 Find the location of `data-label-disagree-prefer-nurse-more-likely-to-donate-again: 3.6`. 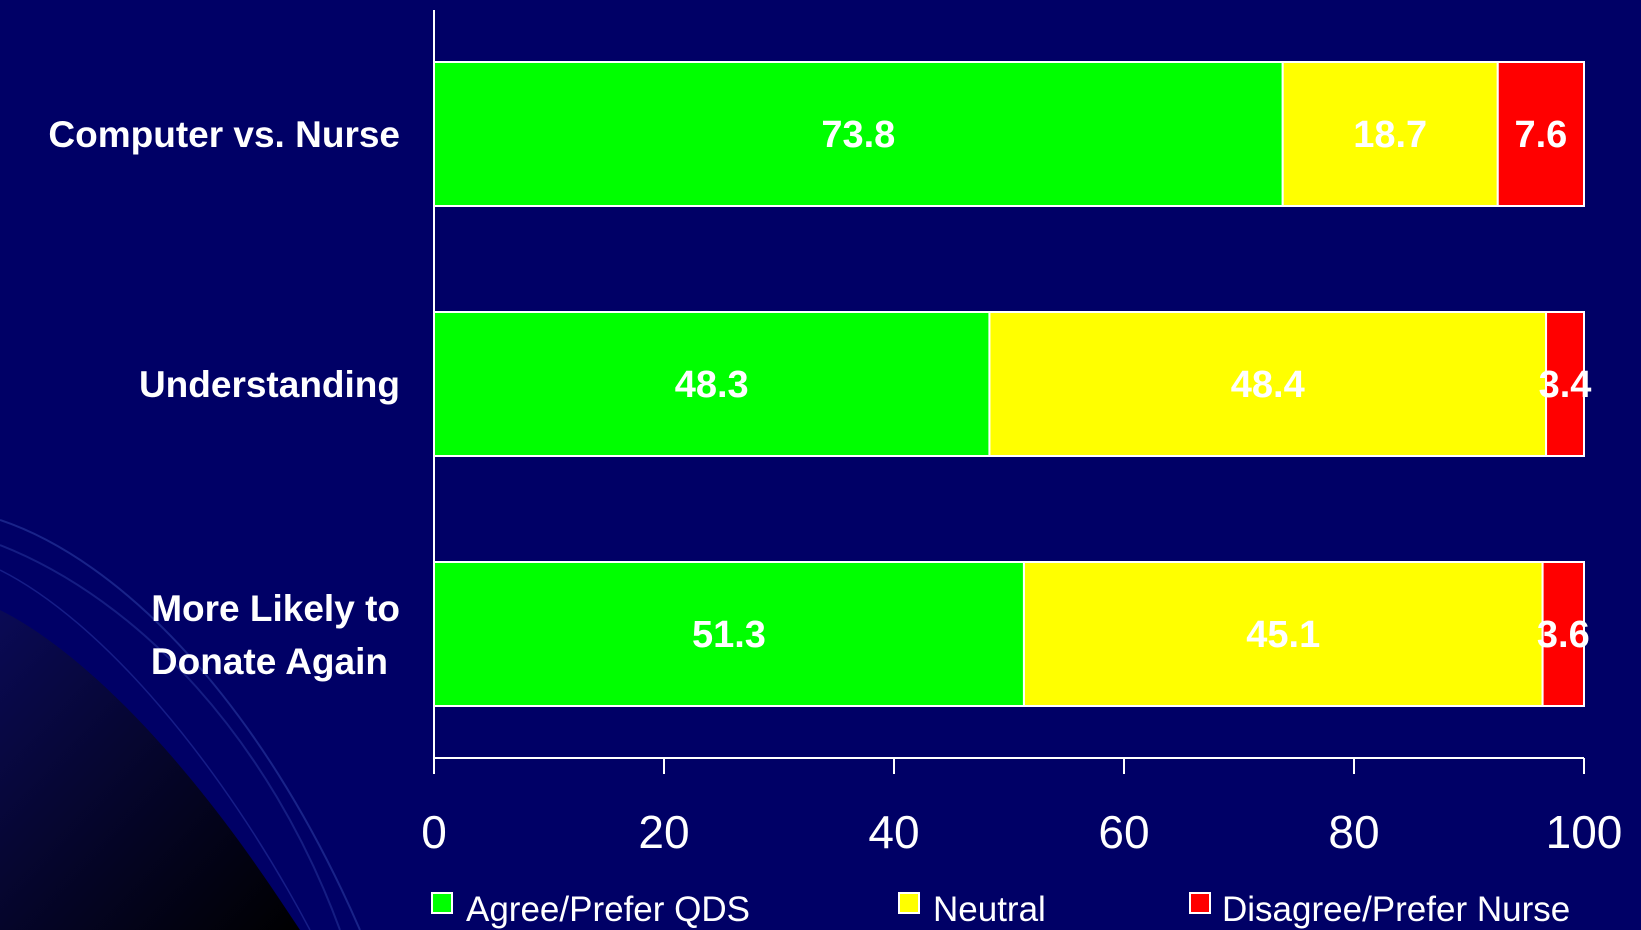

data-label-disagree-prefer-nurse-more-likely-to-donate-again: 3.6 is located at coordinates (1563, 635).